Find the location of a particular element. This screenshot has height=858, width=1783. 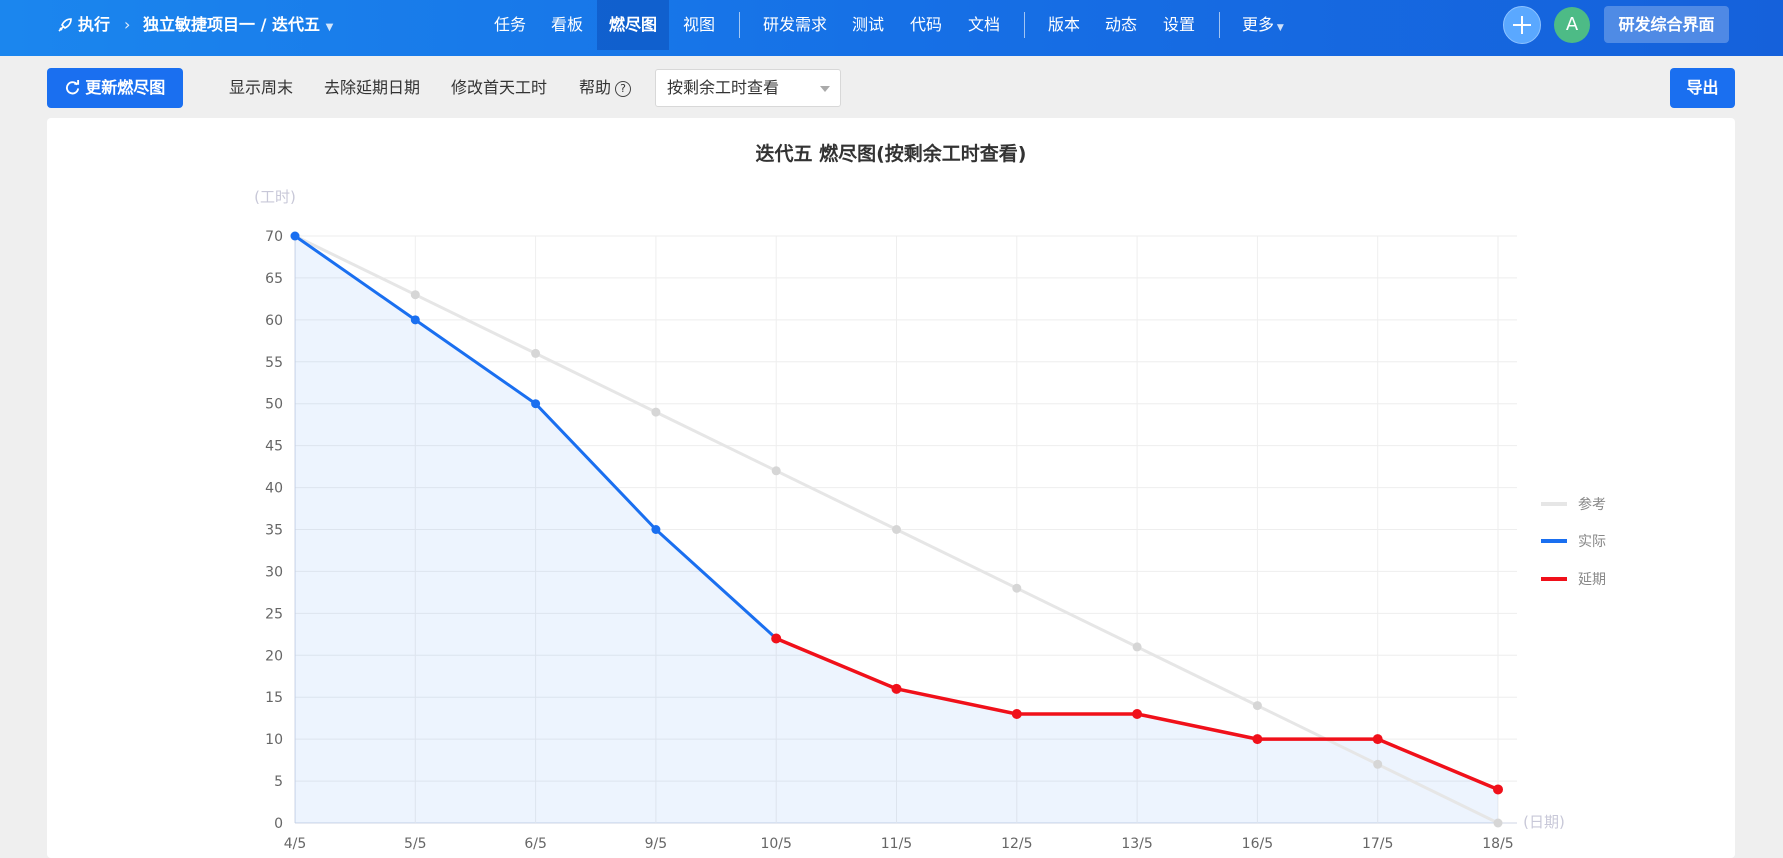

x-tick-label: 4/5 is located at coordinates (295, 844).